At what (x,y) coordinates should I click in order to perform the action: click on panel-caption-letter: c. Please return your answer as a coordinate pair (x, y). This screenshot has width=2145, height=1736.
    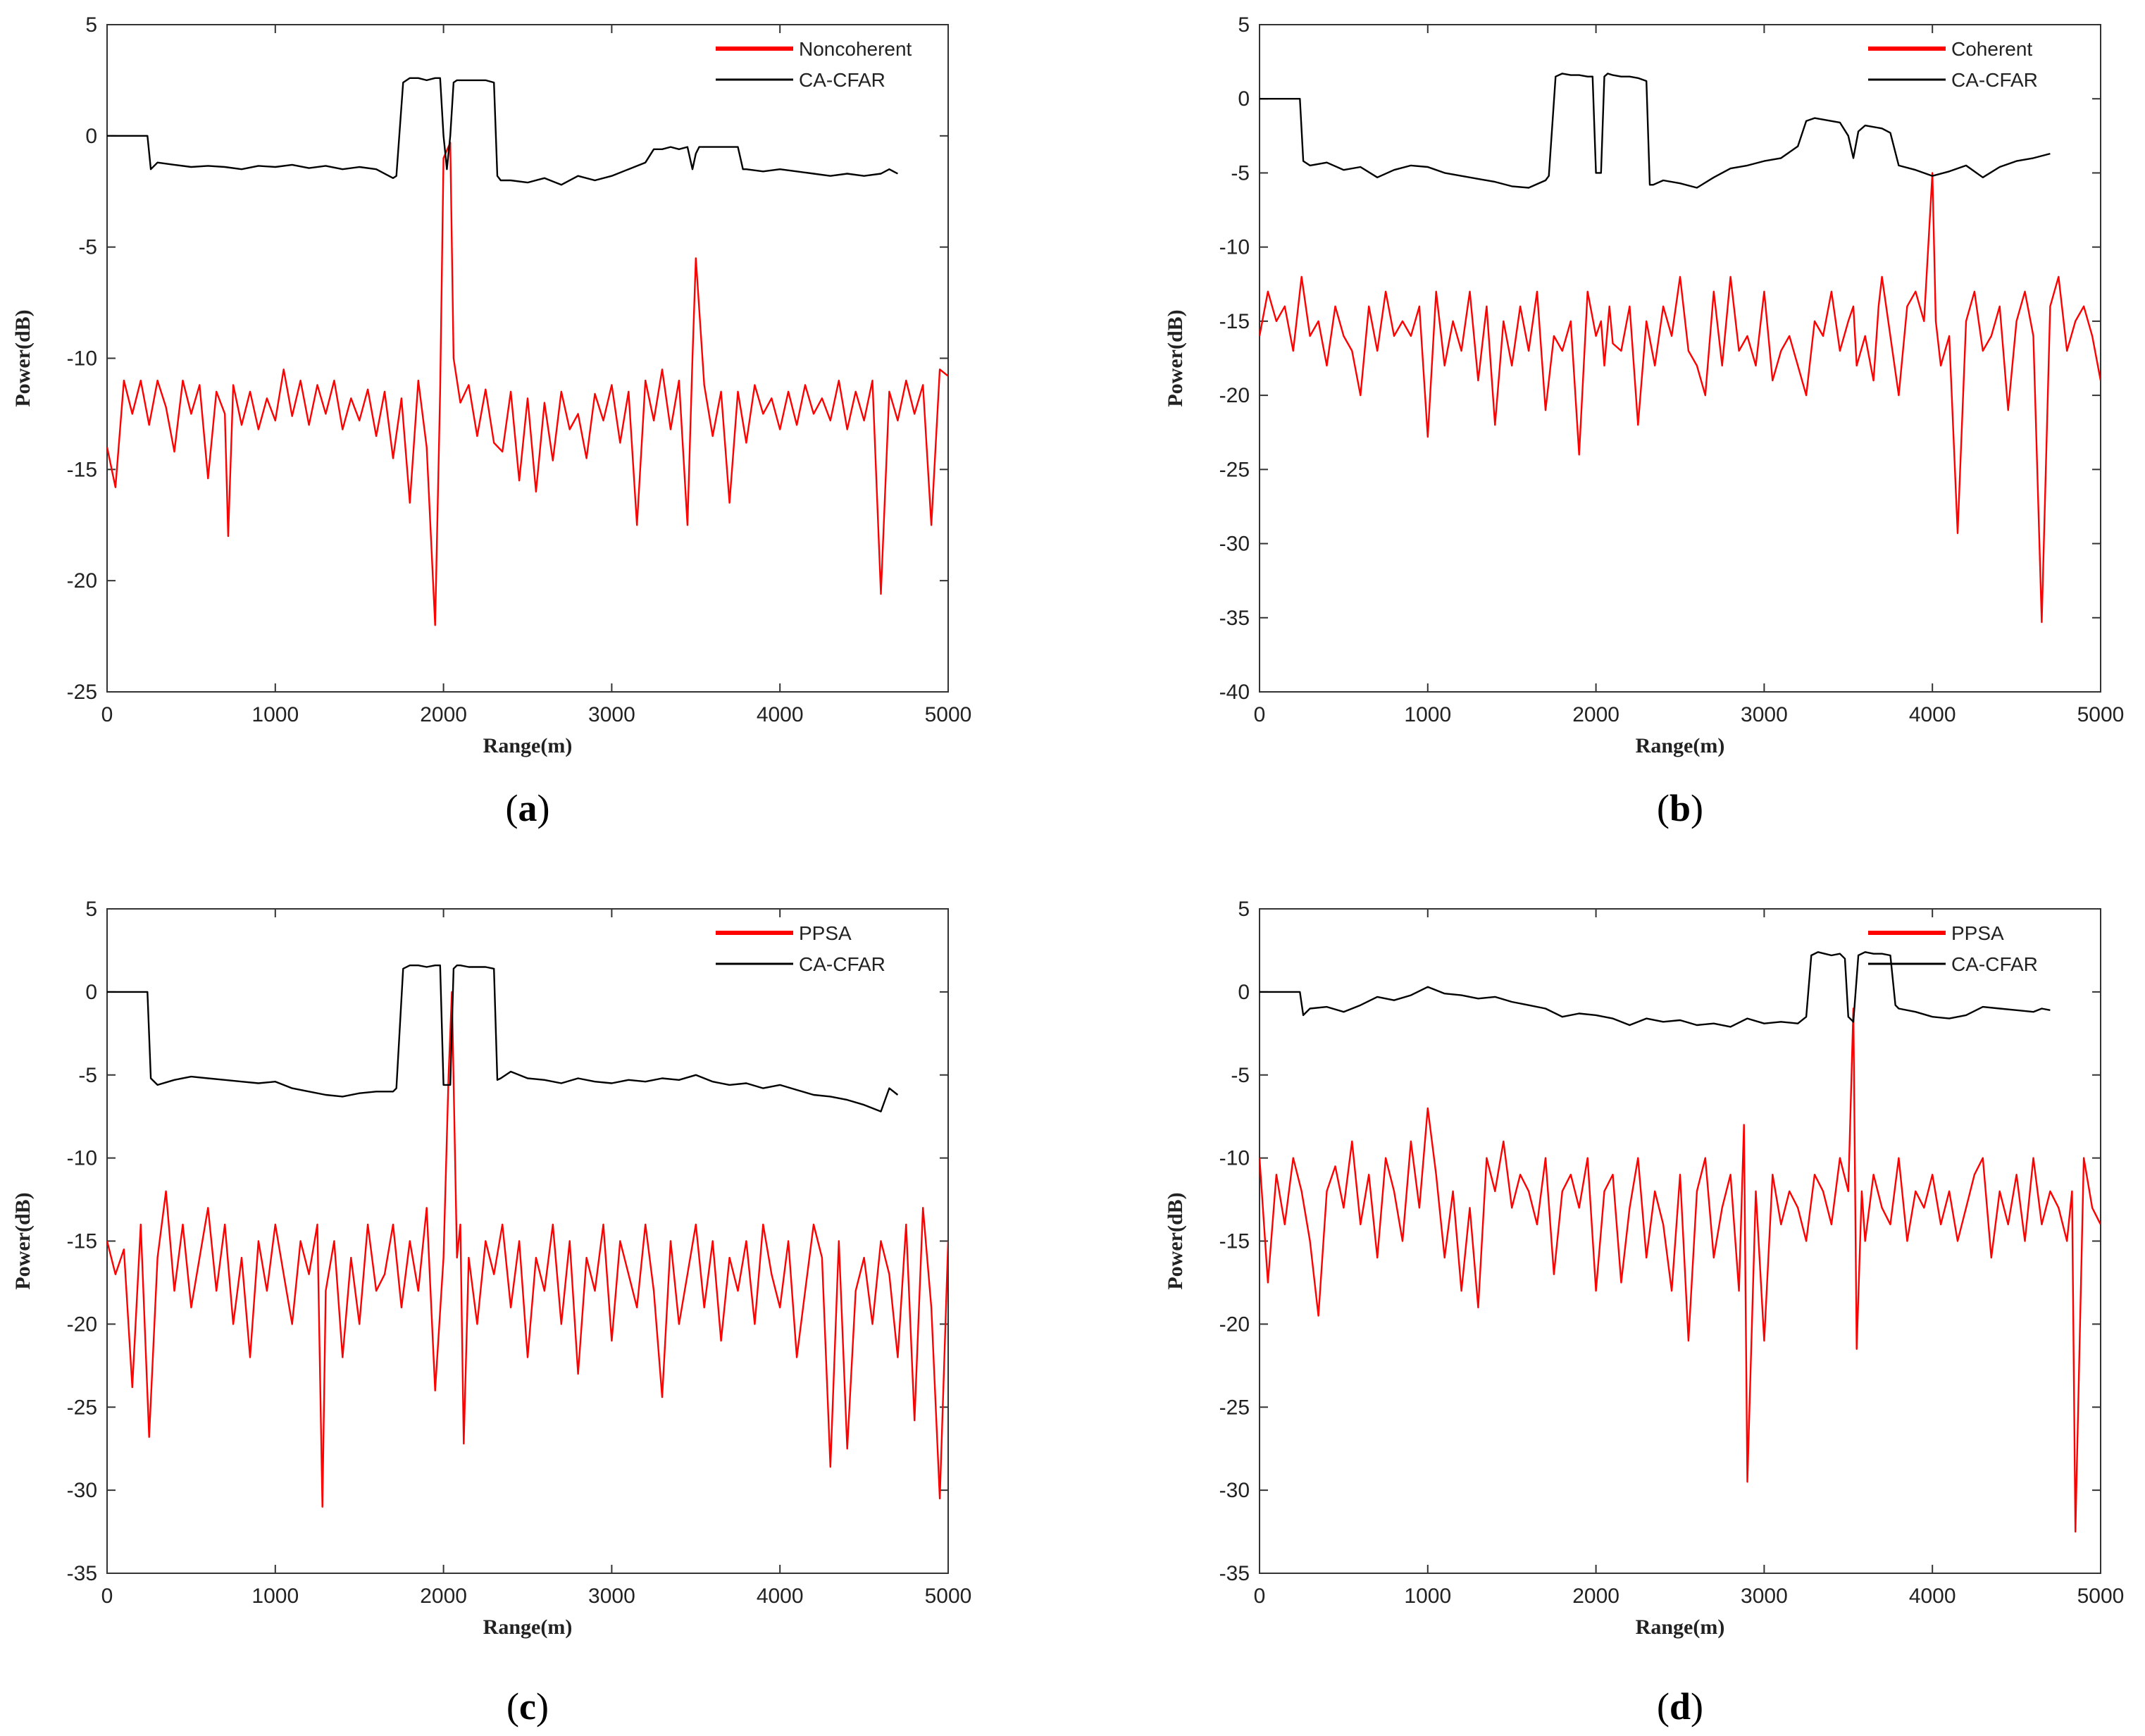
    Looking at the image, I should click on (527, 1707).